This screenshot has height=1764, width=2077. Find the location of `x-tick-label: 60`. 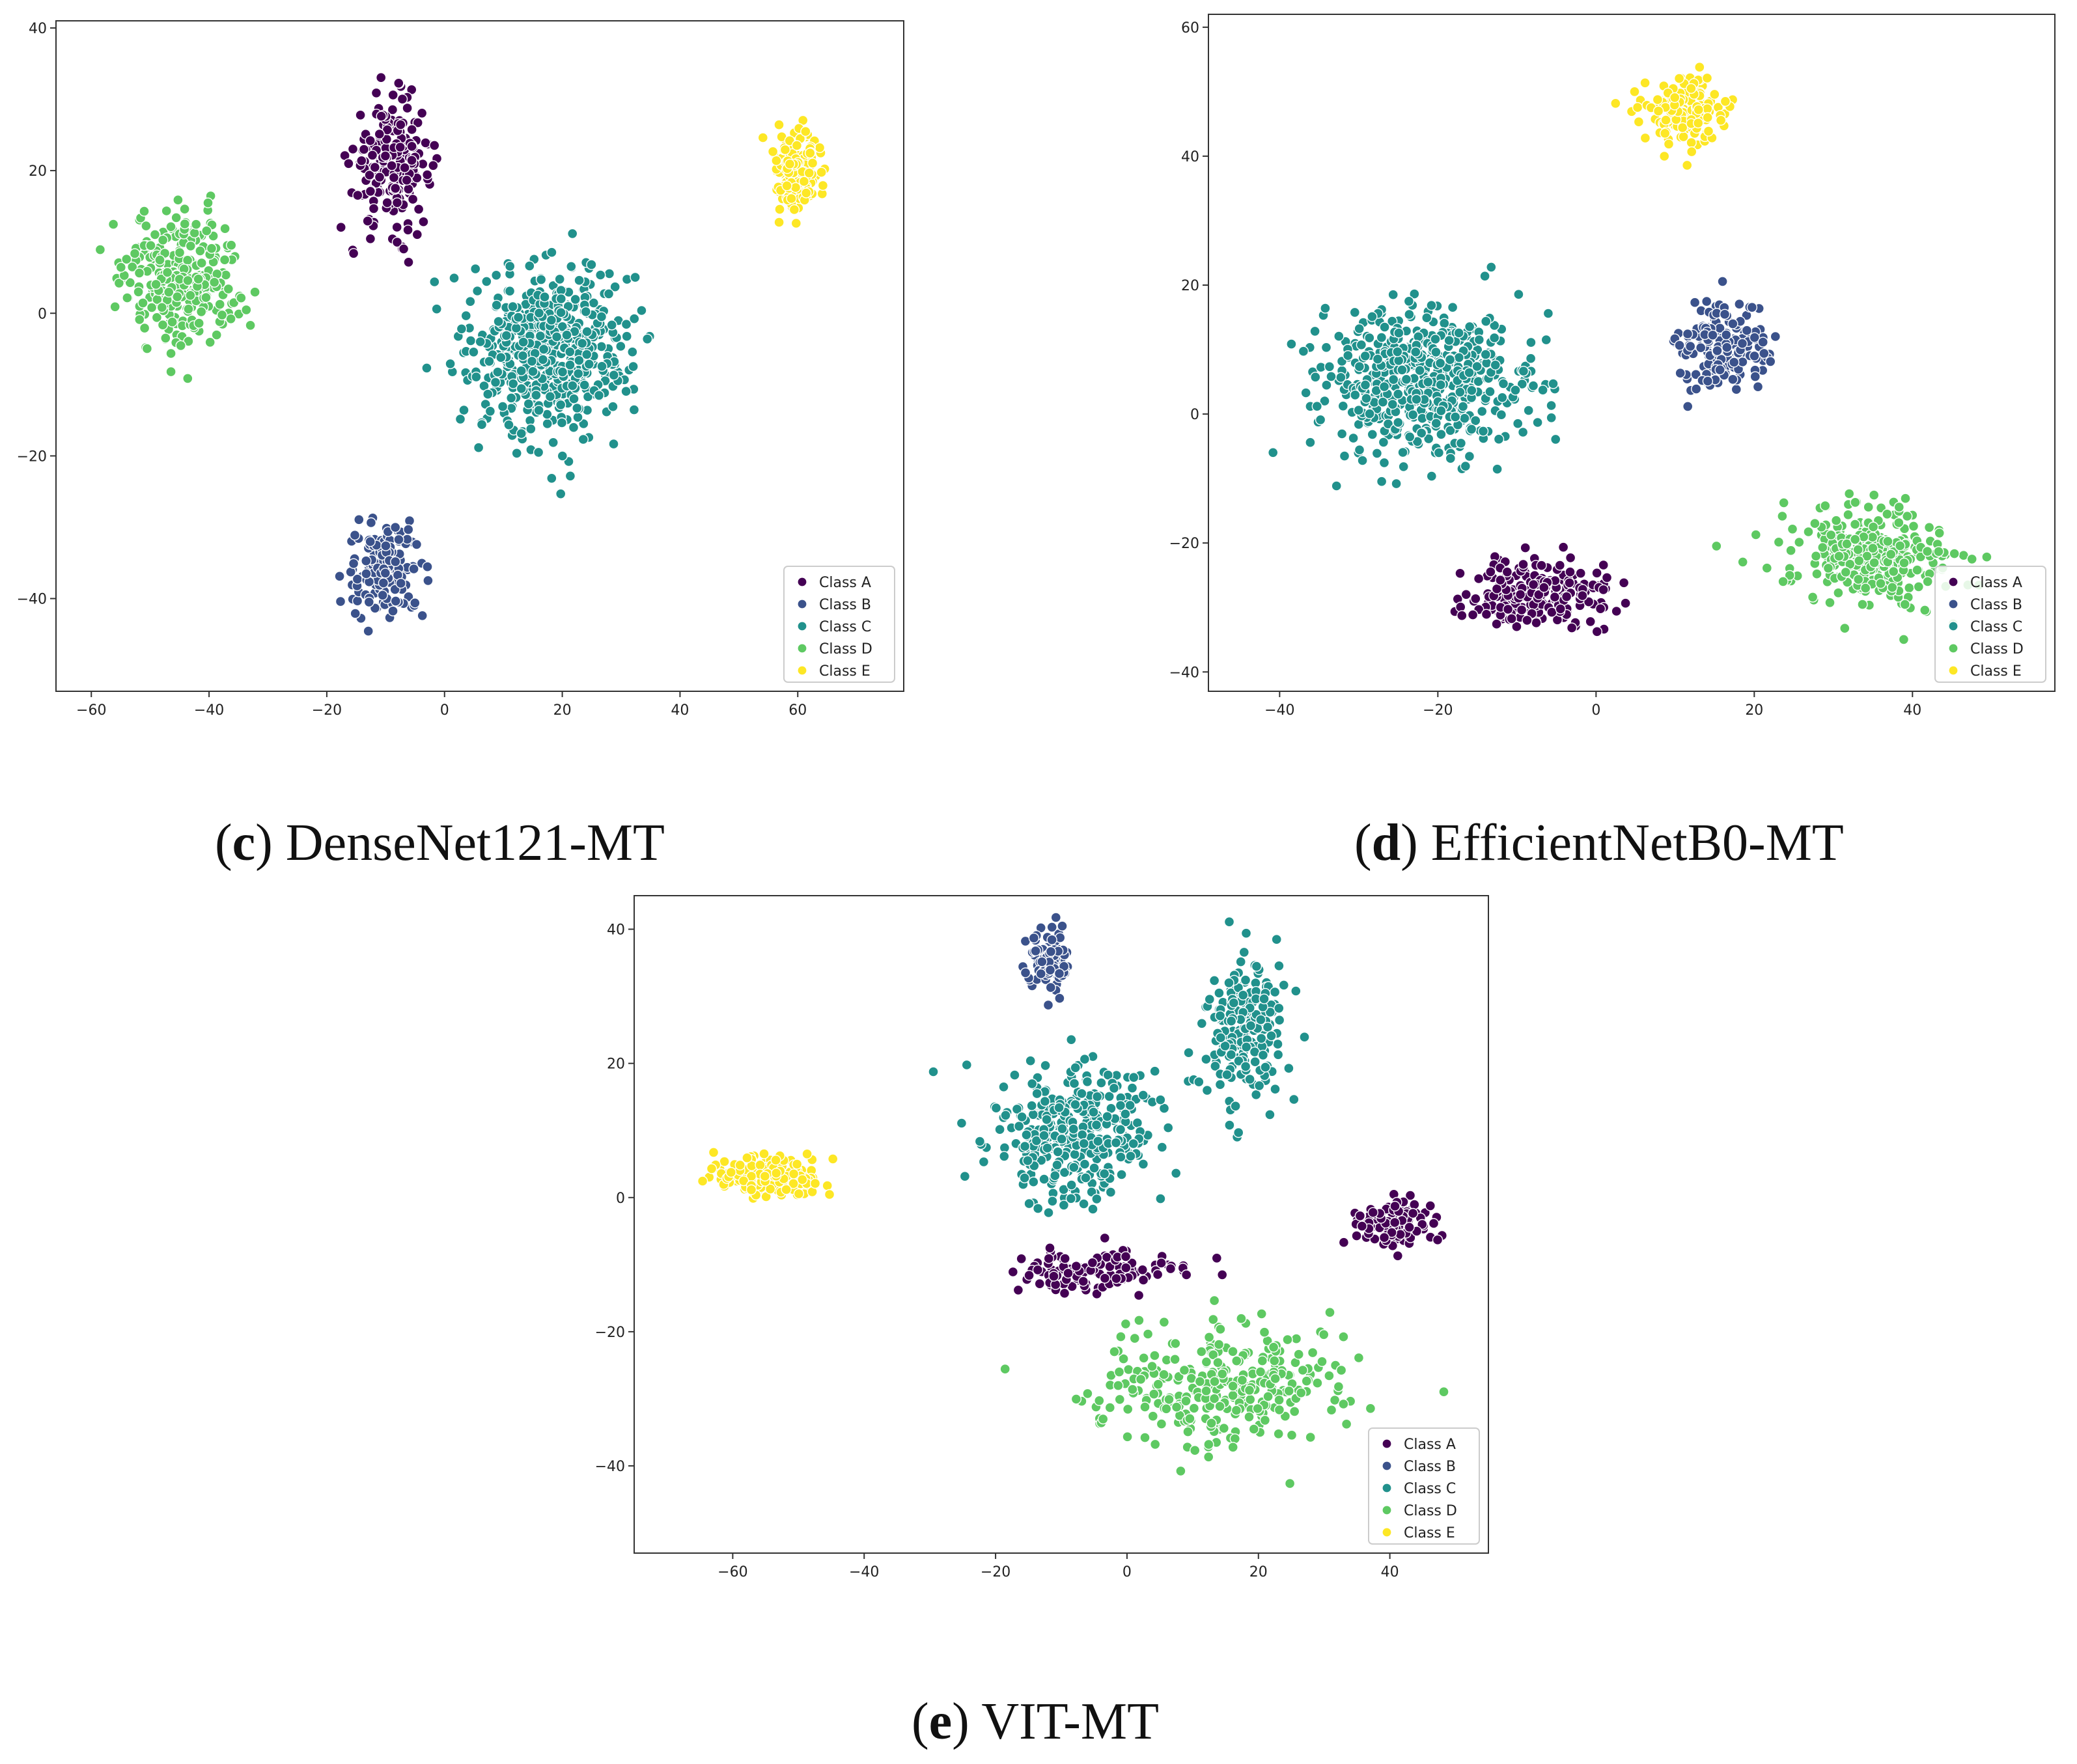

x-tick-label: 60 is located at coordinates (797, 710).